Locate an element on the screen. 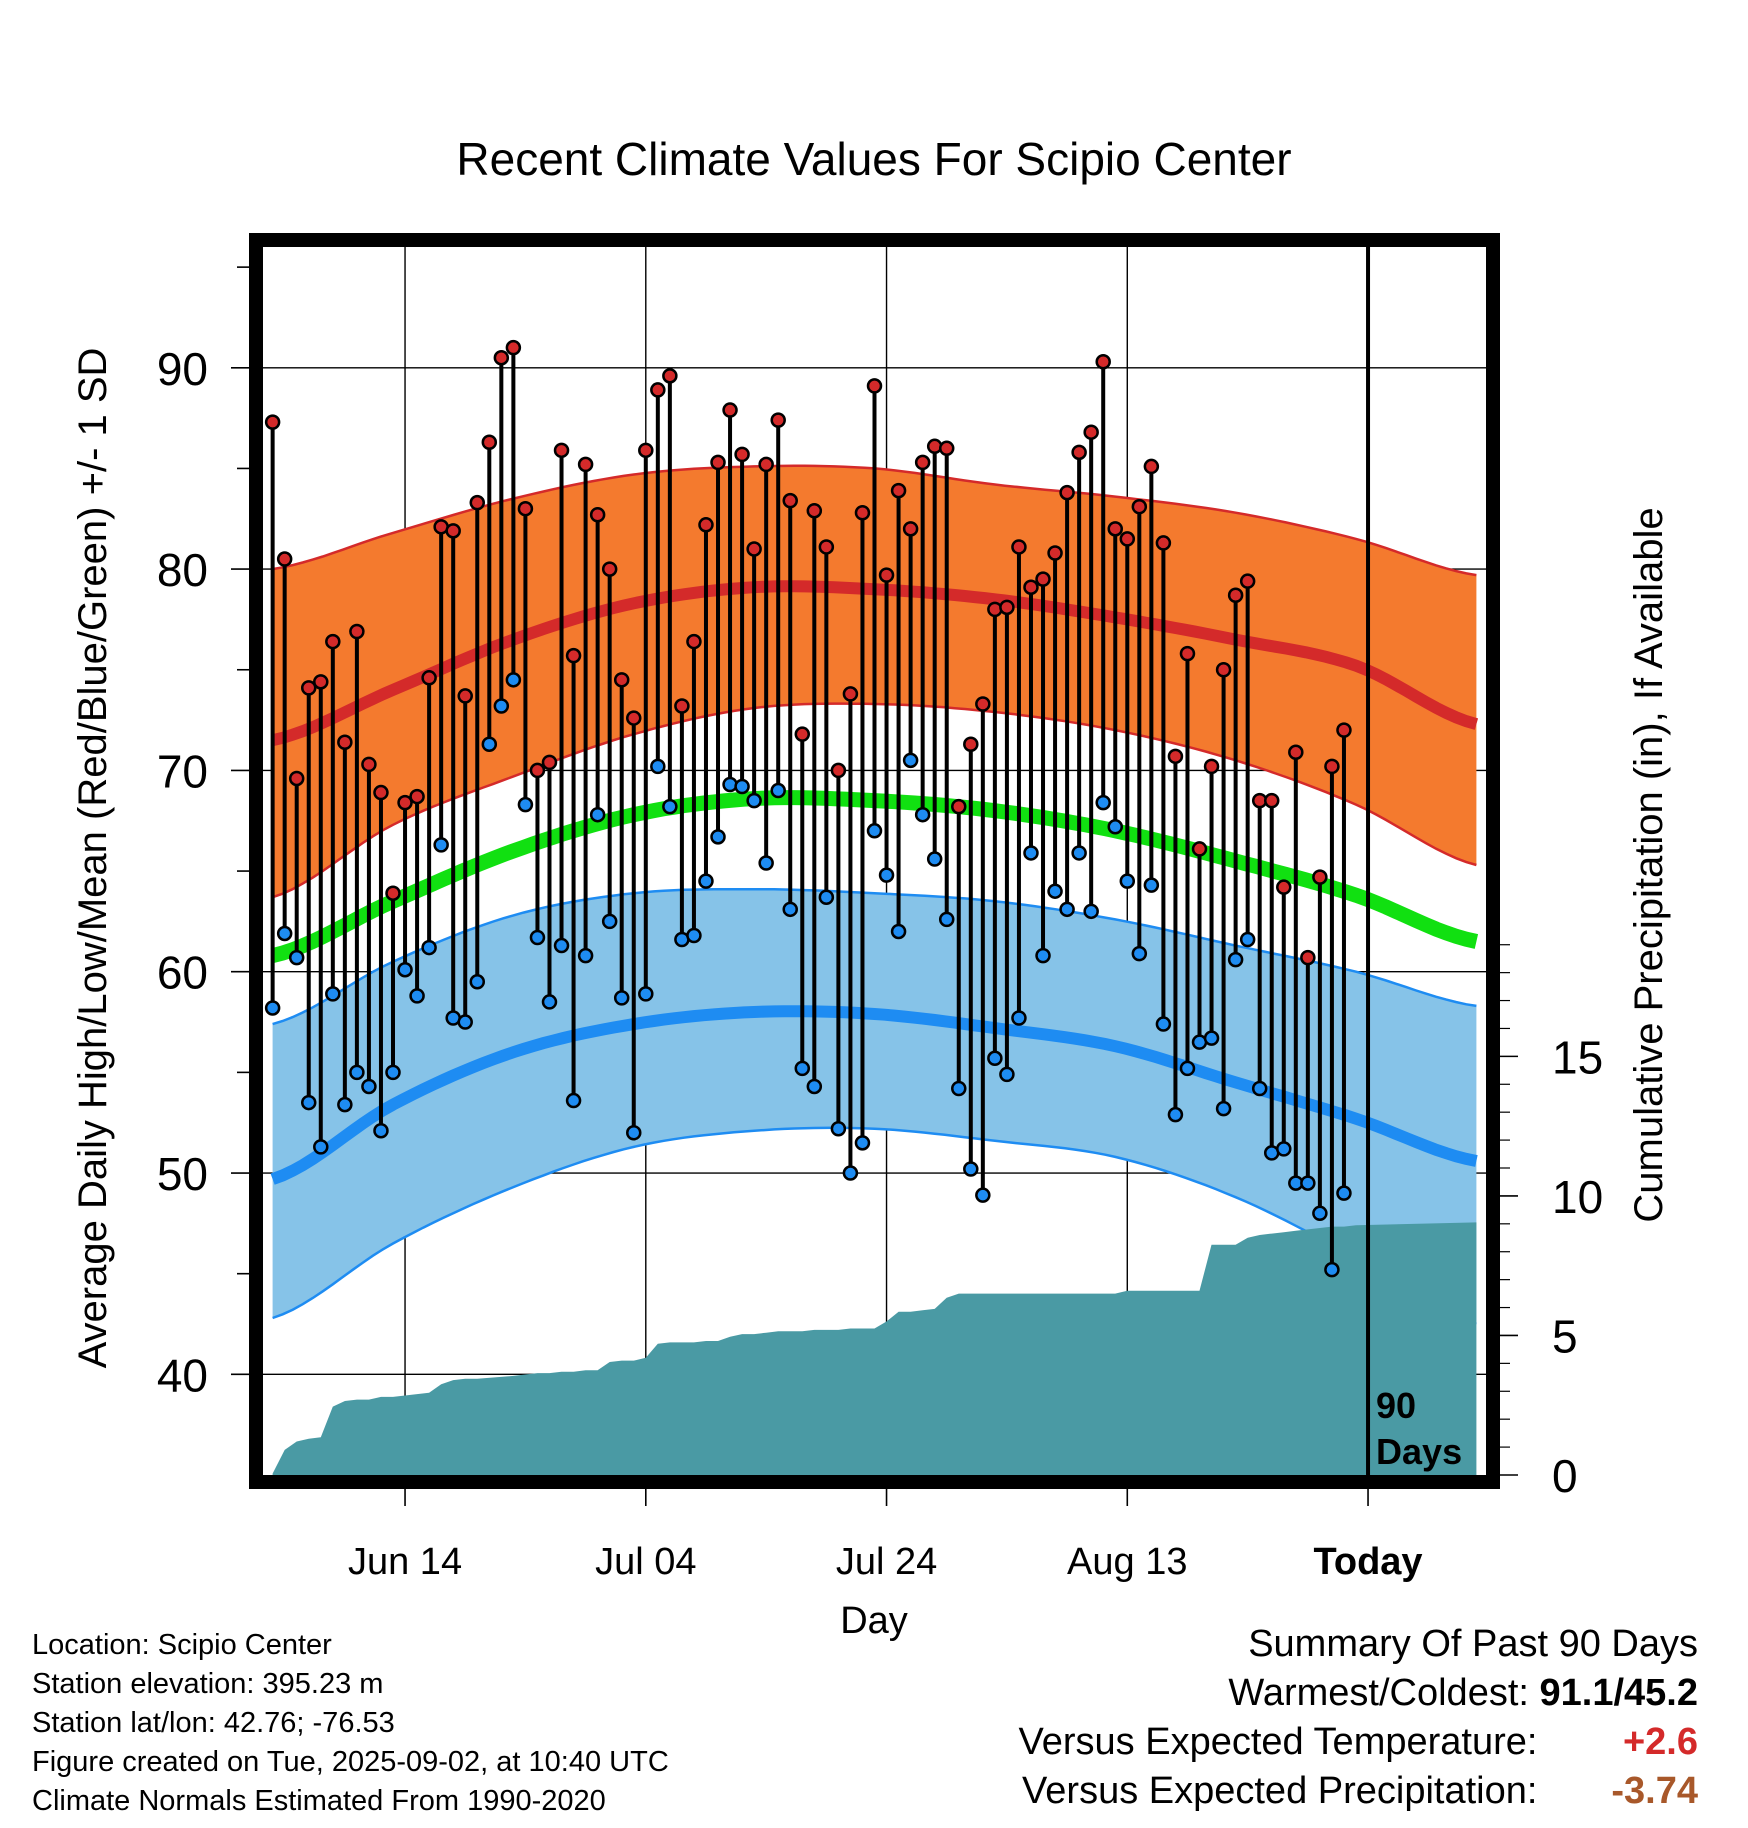 This screenshot has height=1828, width=1748. x-axis-label: Day is located at coordinates (874, 1621).